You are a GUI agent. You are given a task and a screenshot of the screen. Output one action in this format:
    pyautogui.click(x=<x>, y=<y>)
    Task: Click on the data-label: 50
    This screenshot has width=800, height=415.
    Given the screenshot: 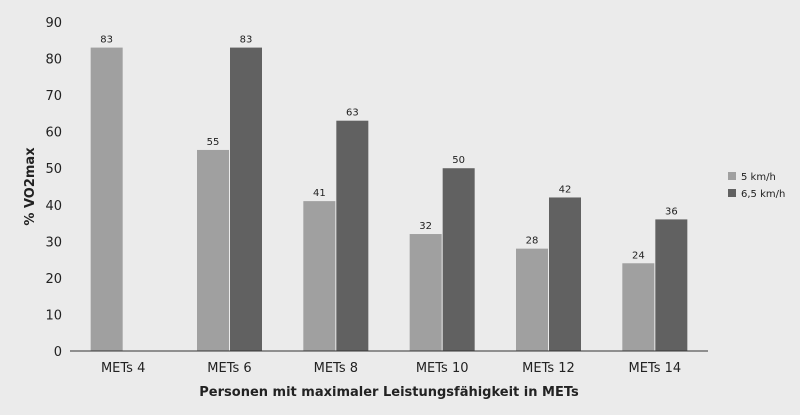 What is the action you would take?
    pyautogui.click(x=458, y=160)
    